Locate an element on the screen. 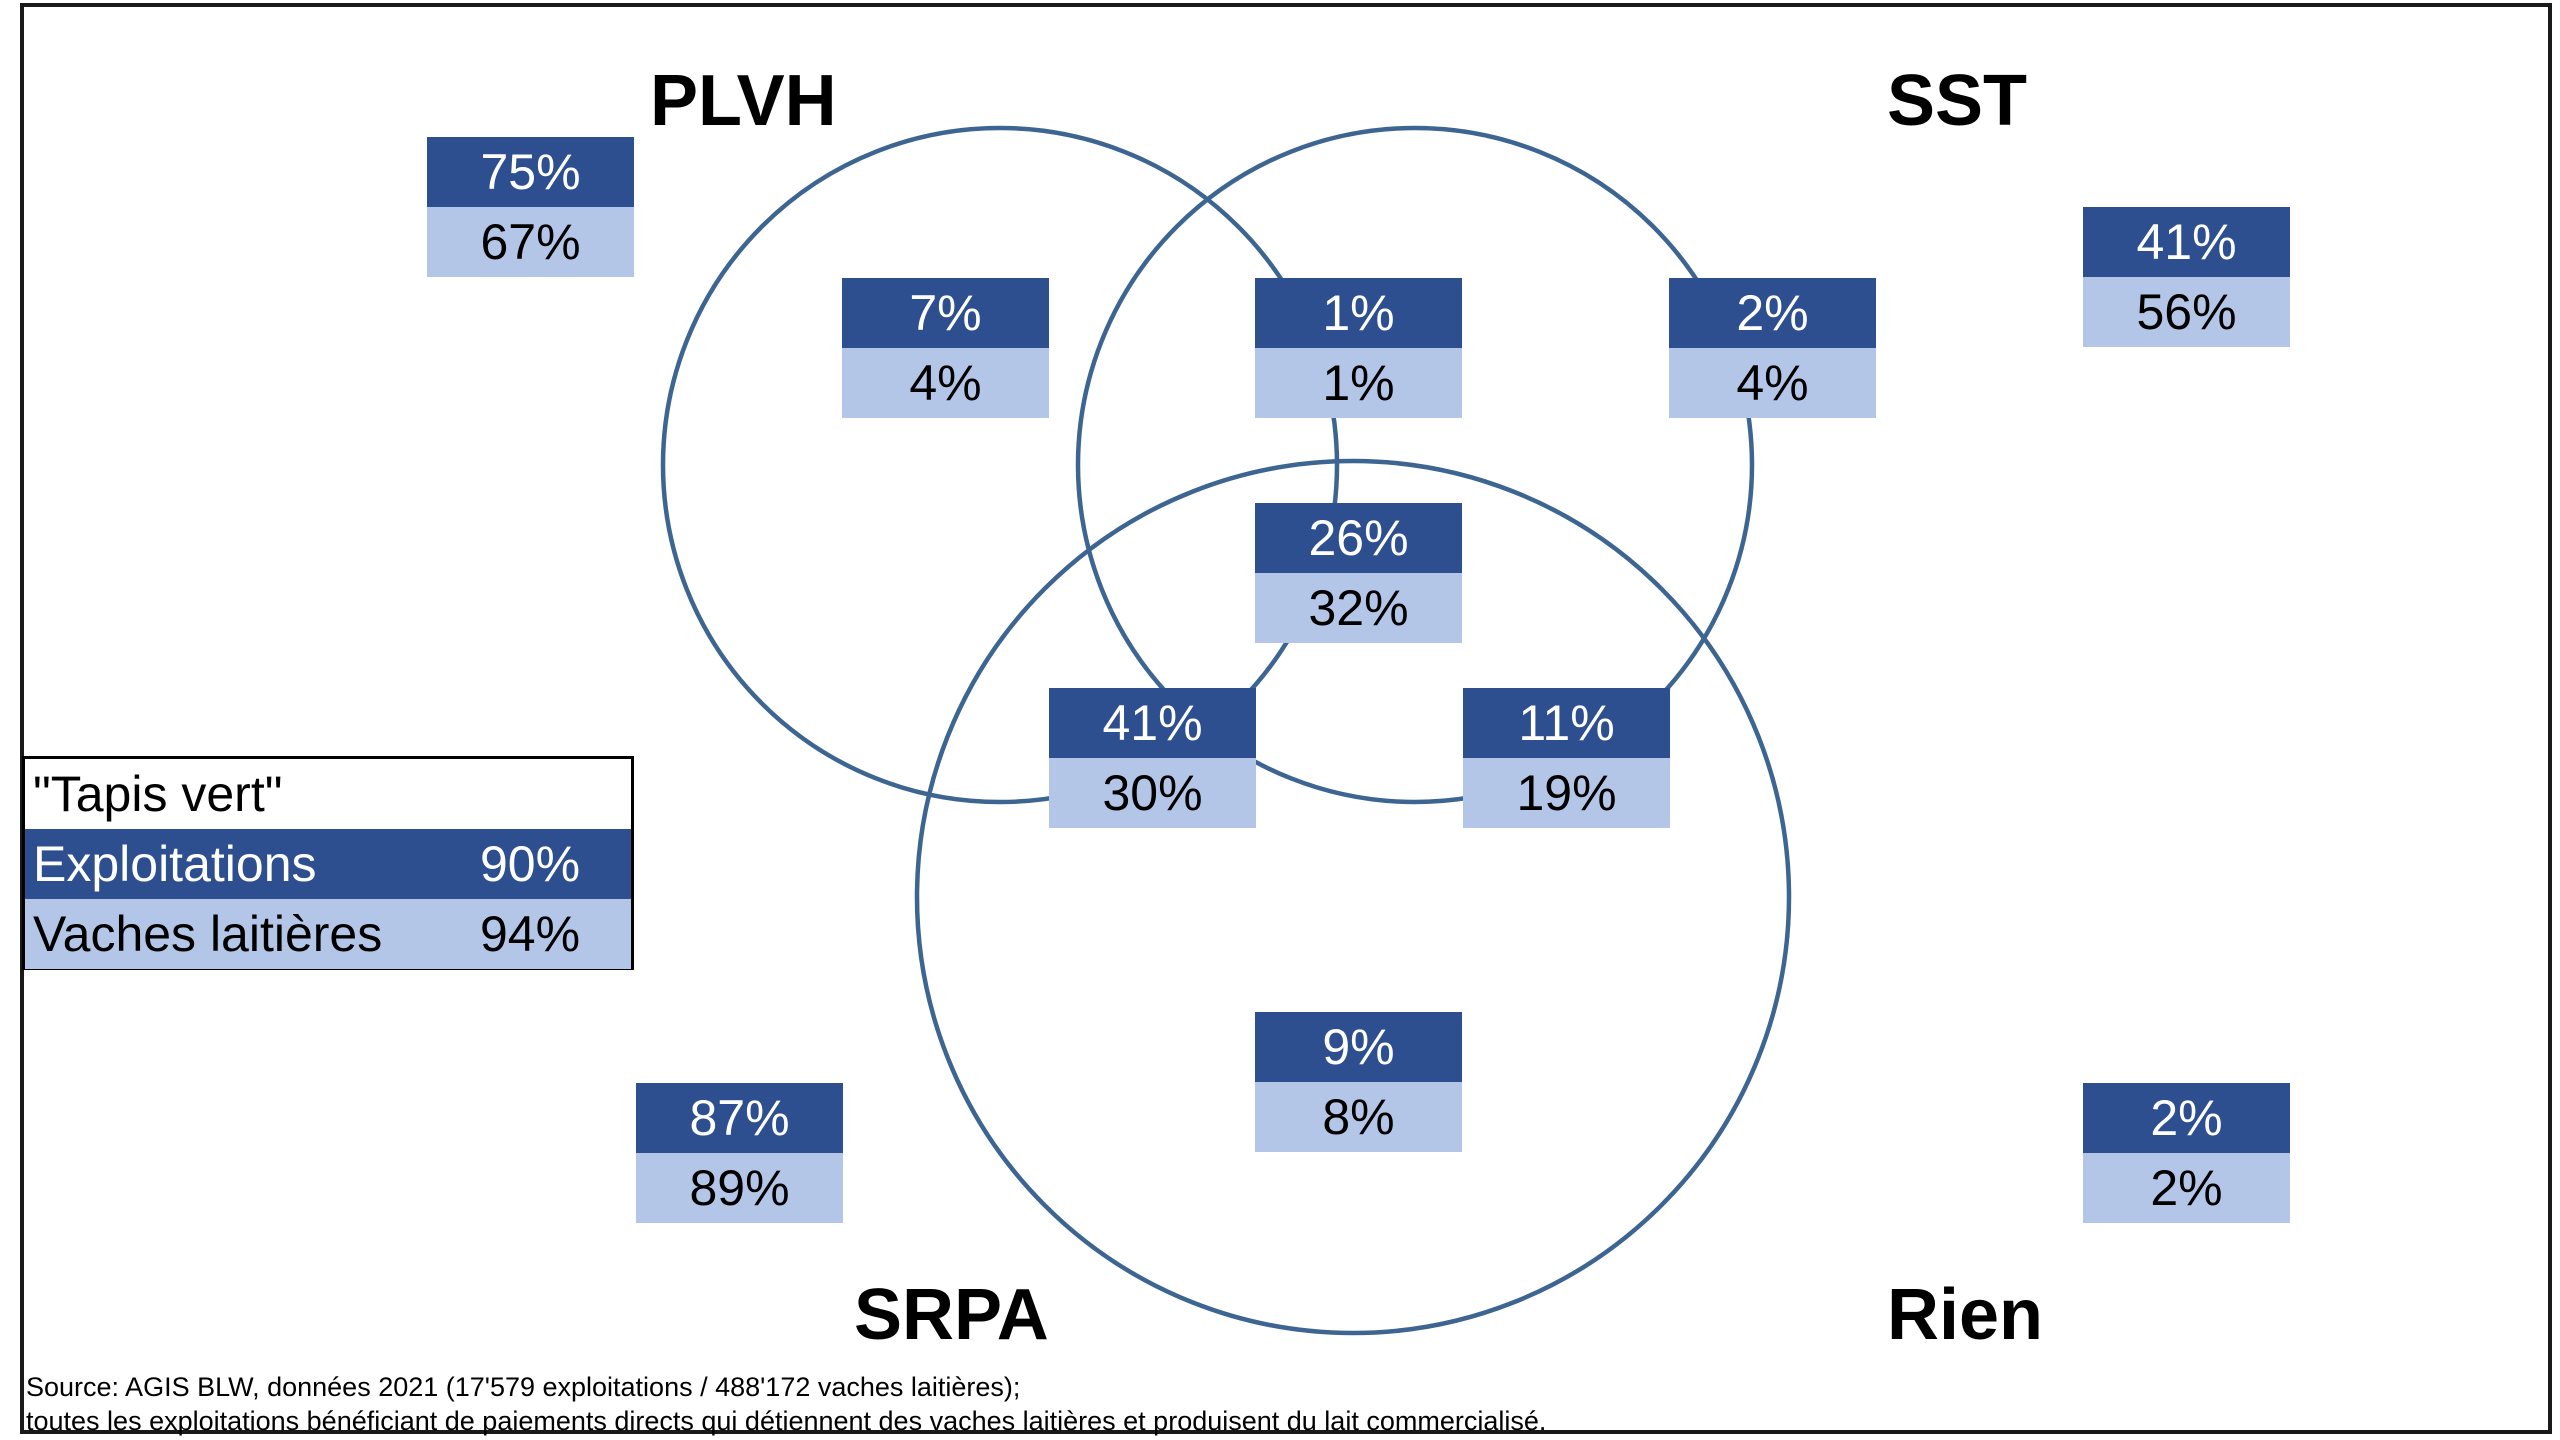  legend-label: Vaches laitières is located at coordinates (208, 934).